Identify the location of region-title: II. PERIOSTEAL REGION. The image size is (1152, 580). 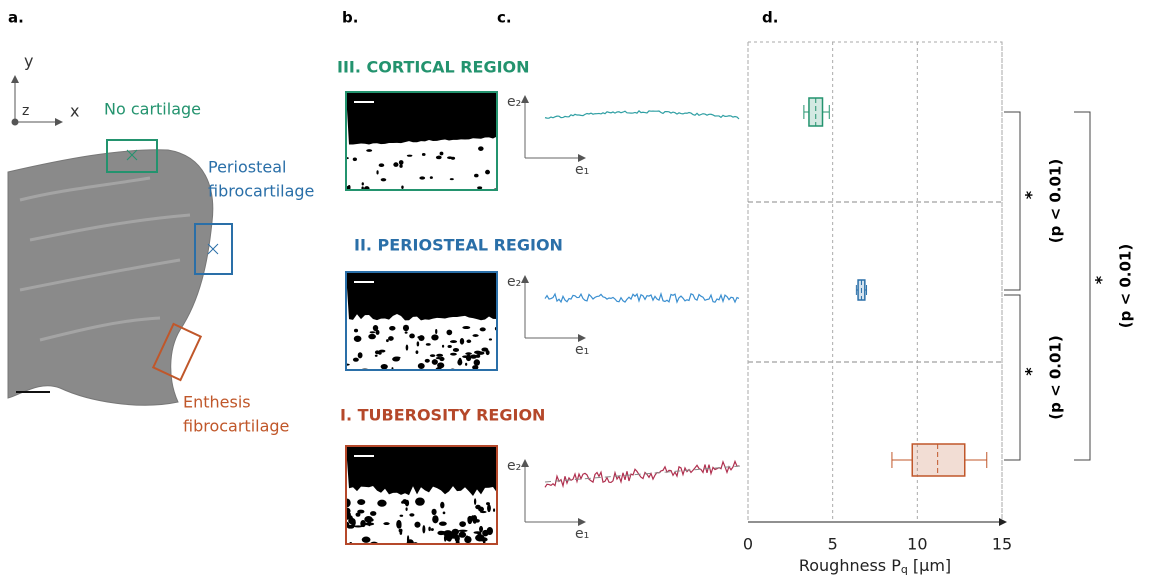
(458, 245).